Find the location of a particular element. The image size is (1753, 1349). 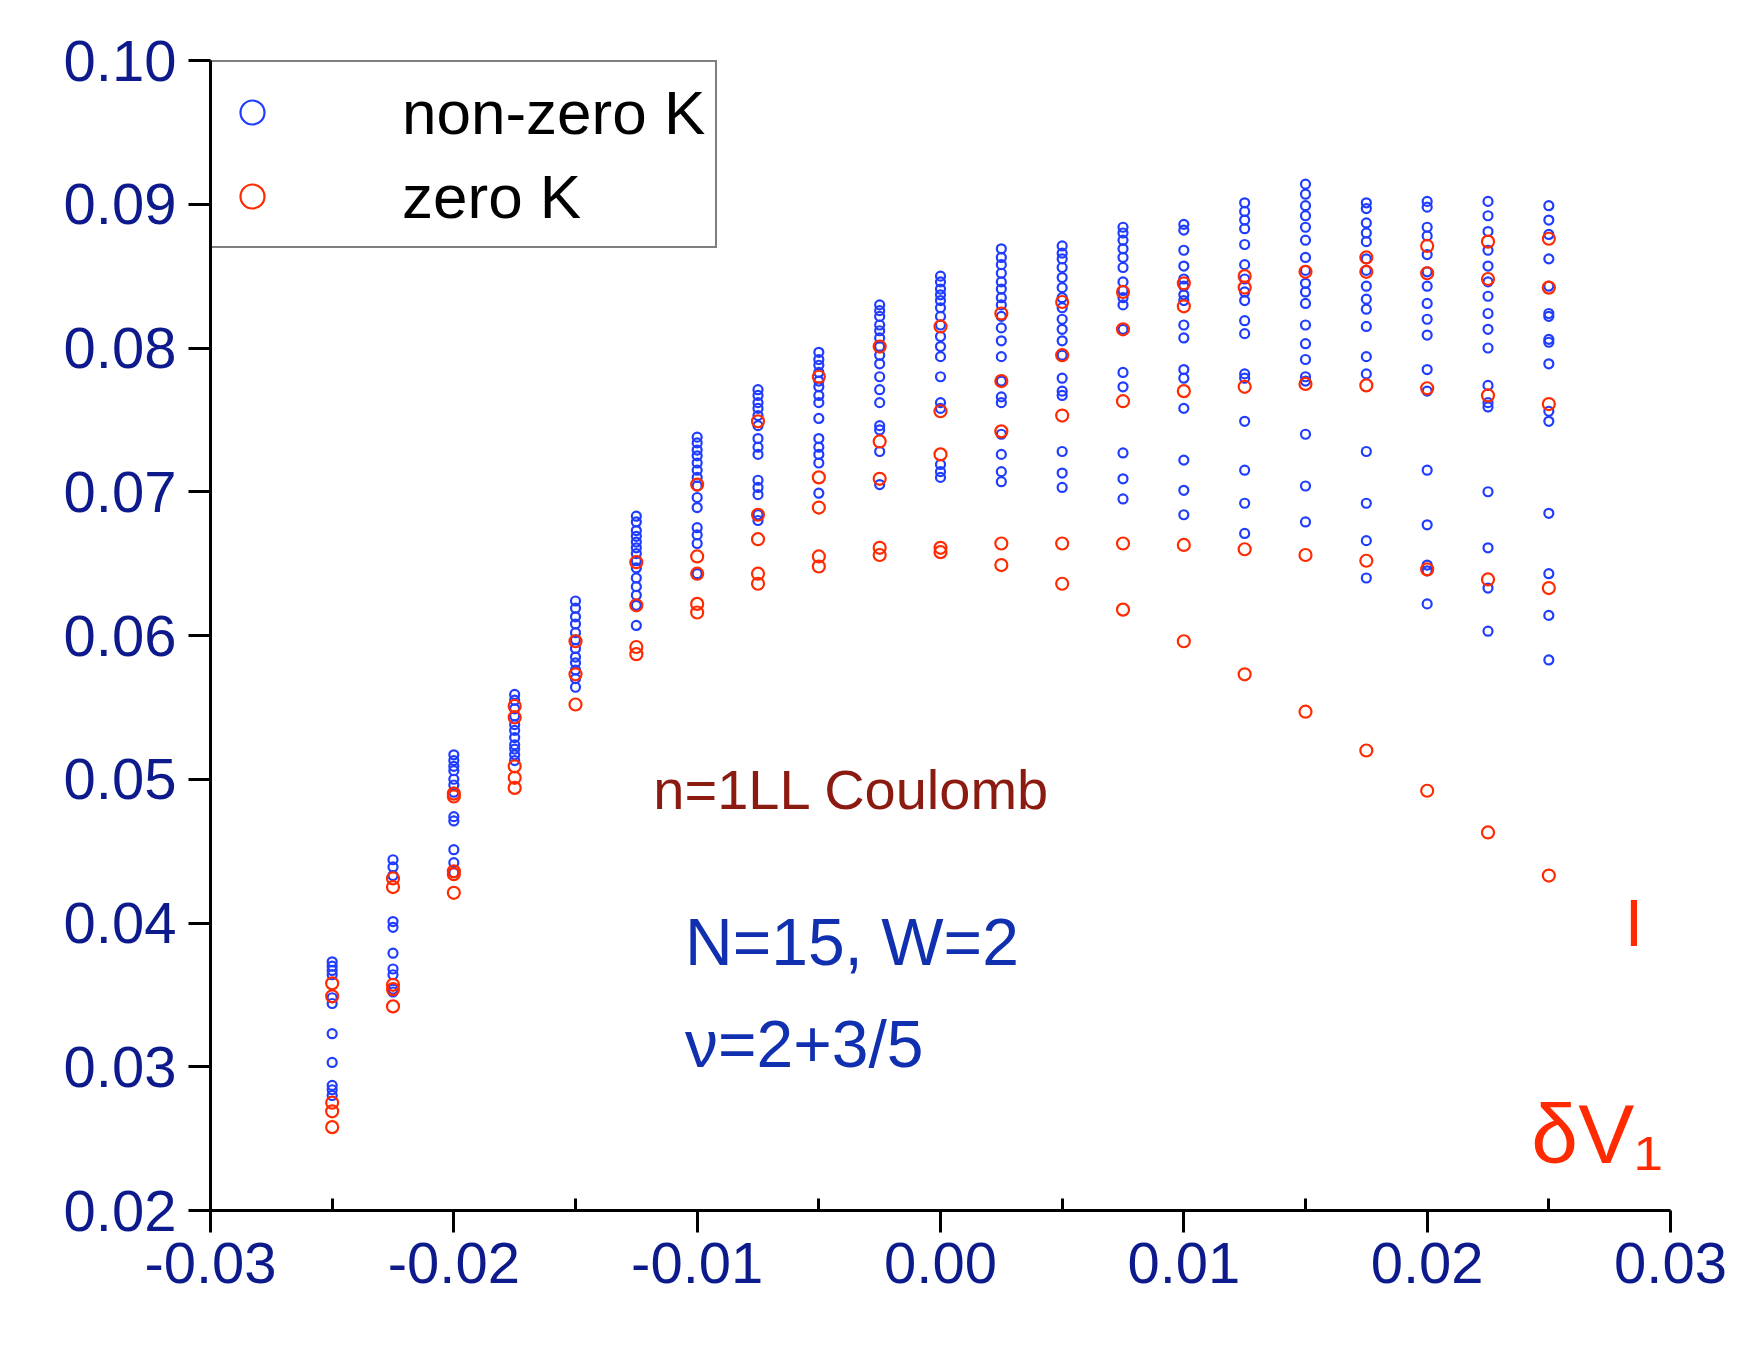

y-tick-label: 0.04 is located at coordinates (120, 922).